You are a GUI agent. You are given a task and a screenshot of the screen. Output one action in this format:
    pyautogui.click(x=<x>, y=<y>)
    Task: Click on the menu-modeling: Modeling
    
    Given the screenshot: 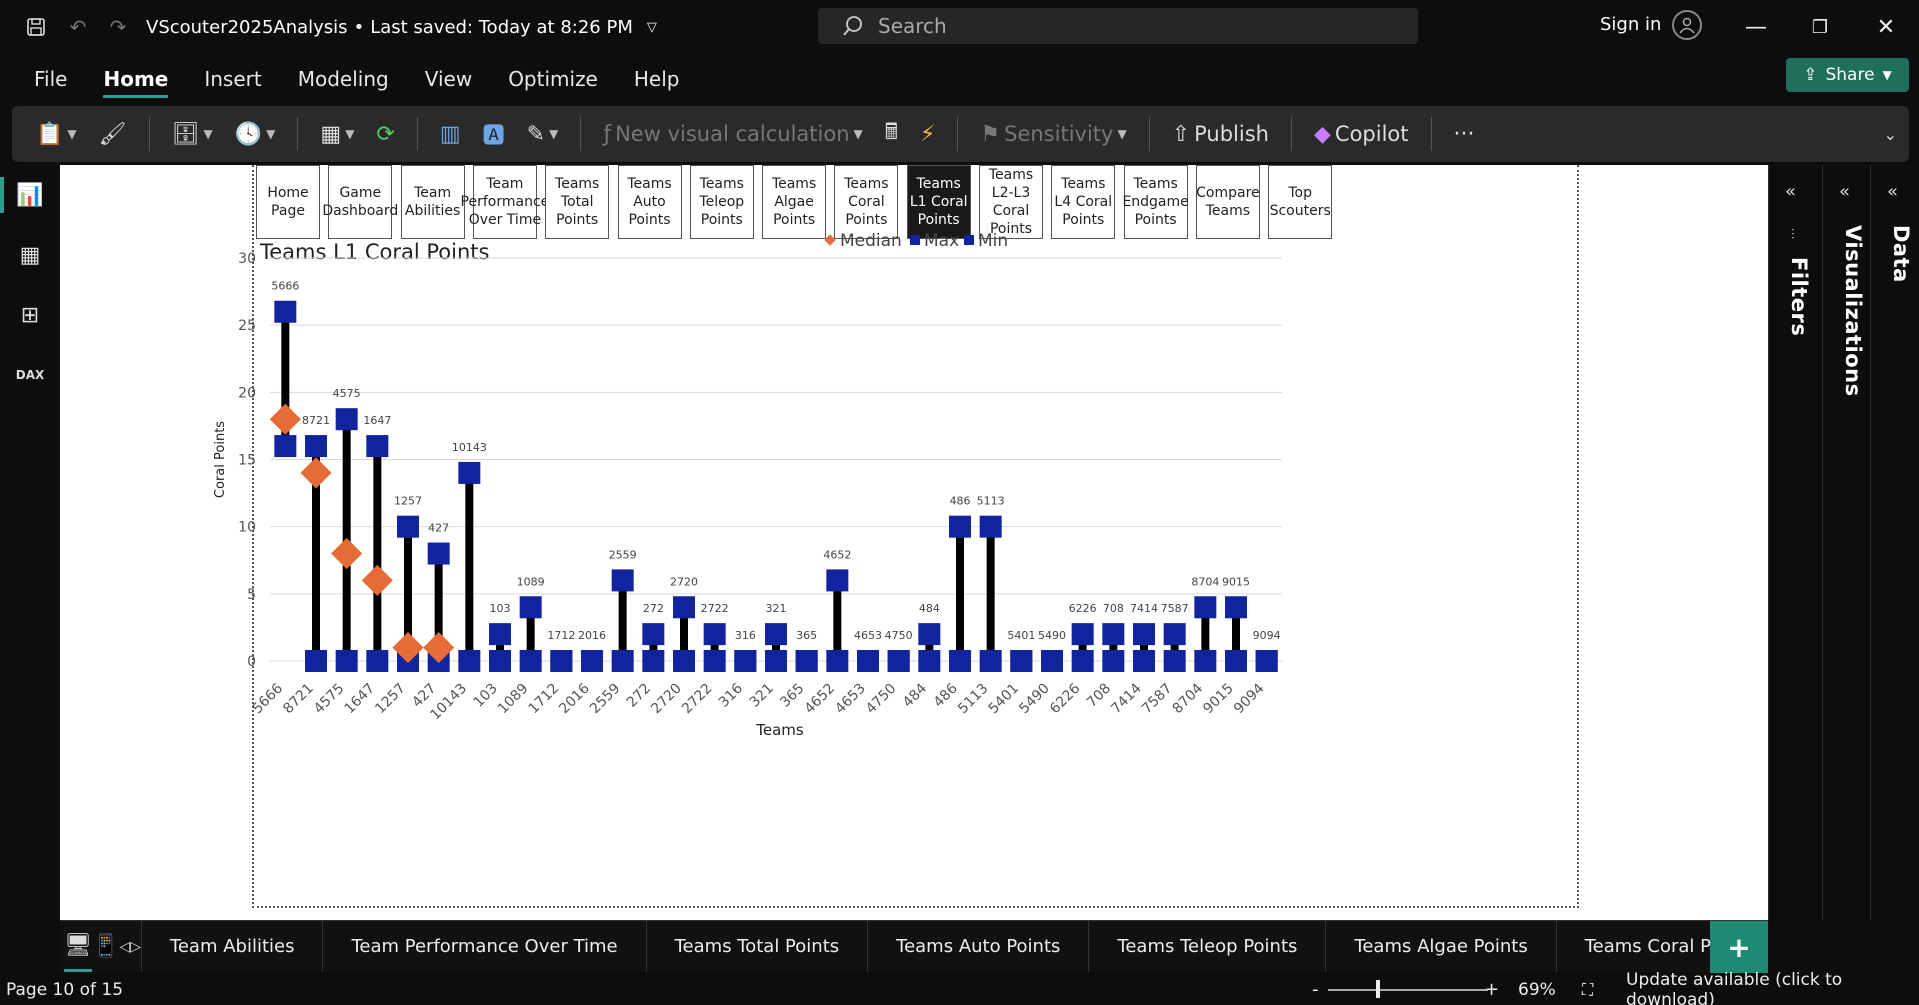 What is the action you would take?
    pyautogui.click(x=343, y=79)
    